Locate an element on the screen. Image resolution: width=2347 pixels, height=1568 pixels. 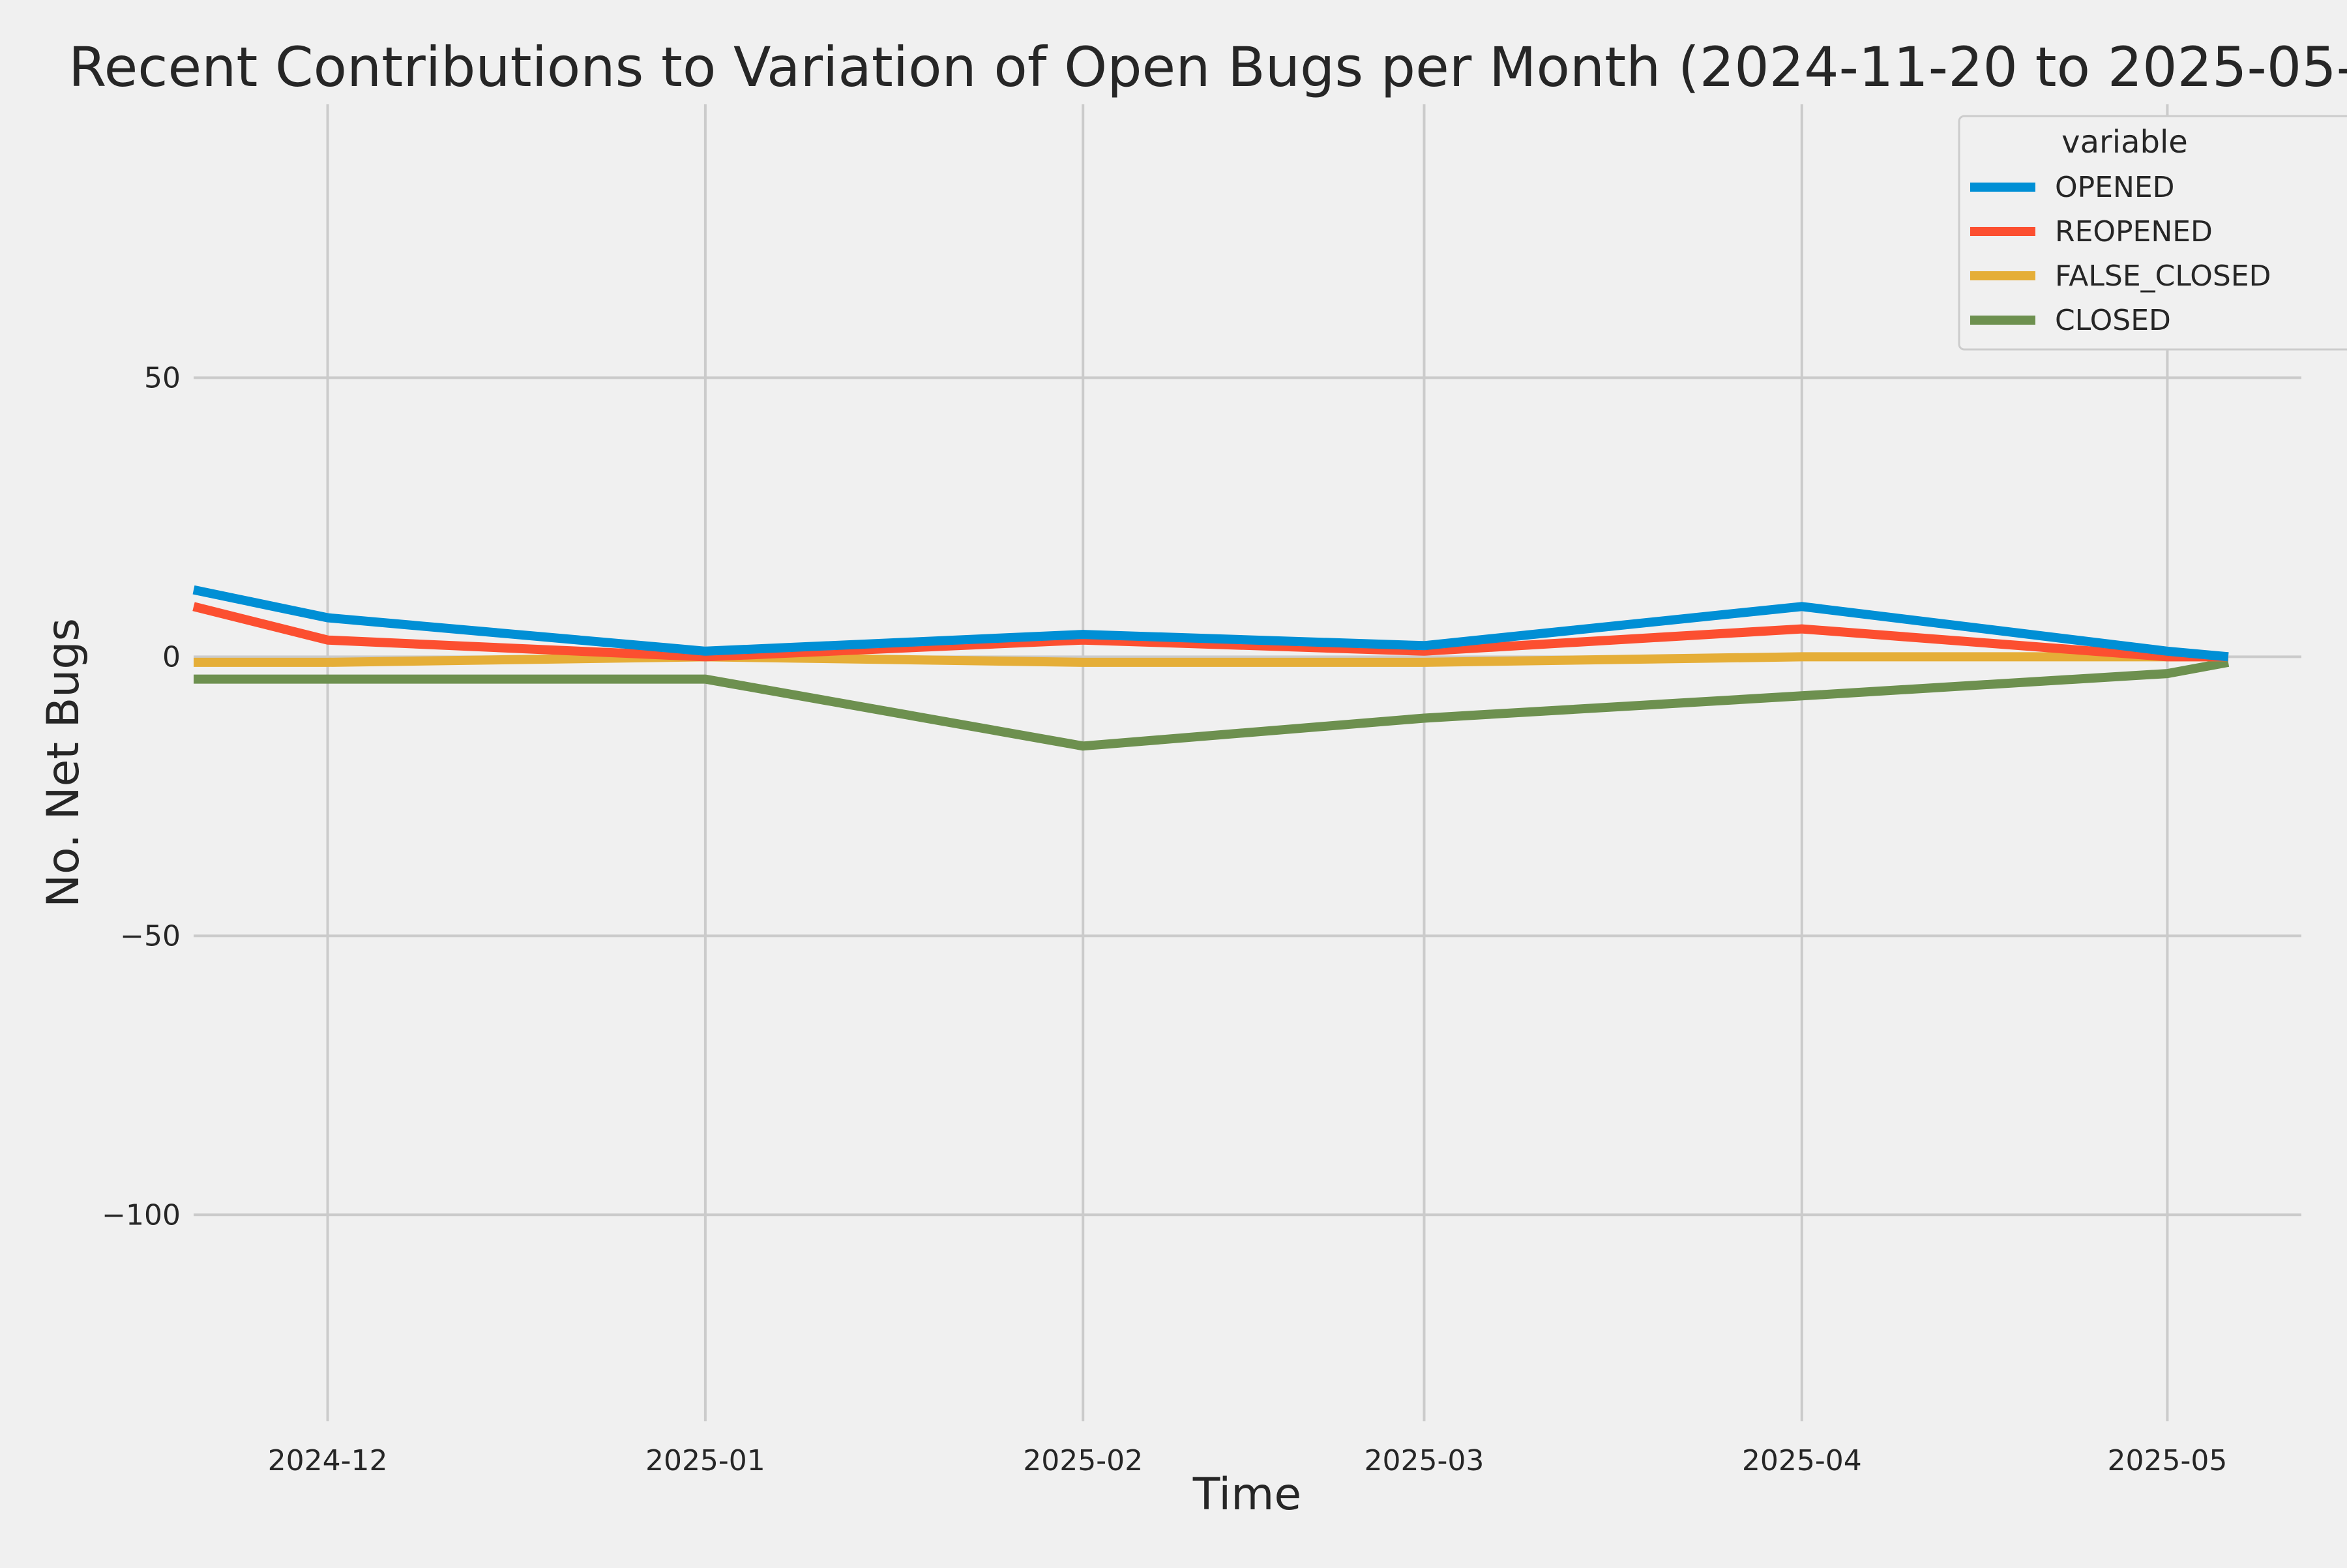
legend-items: OPENED REOPENED FALSE_CLOSED CLOSED is located at coordinates (2120, 254).